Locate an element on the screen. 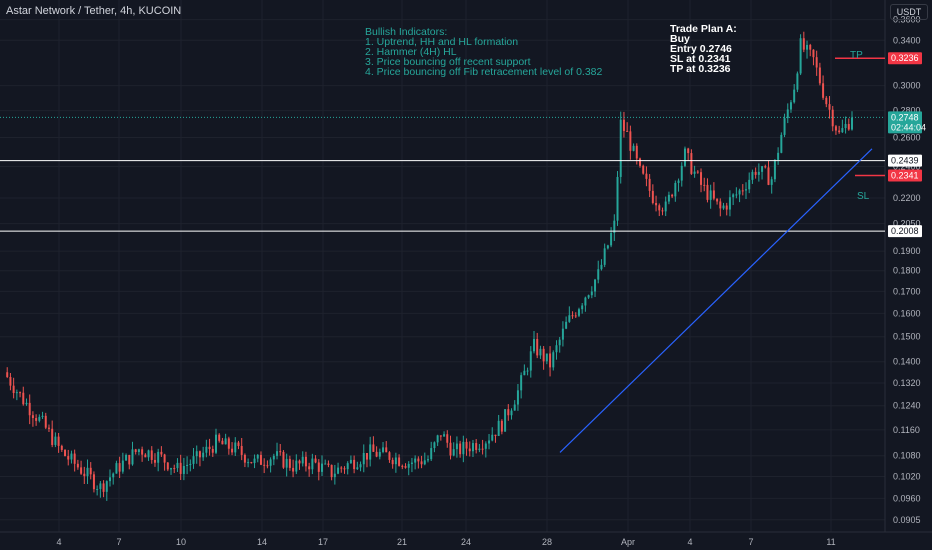  time-tick-label: 11 is located at coordinates (830, 542).